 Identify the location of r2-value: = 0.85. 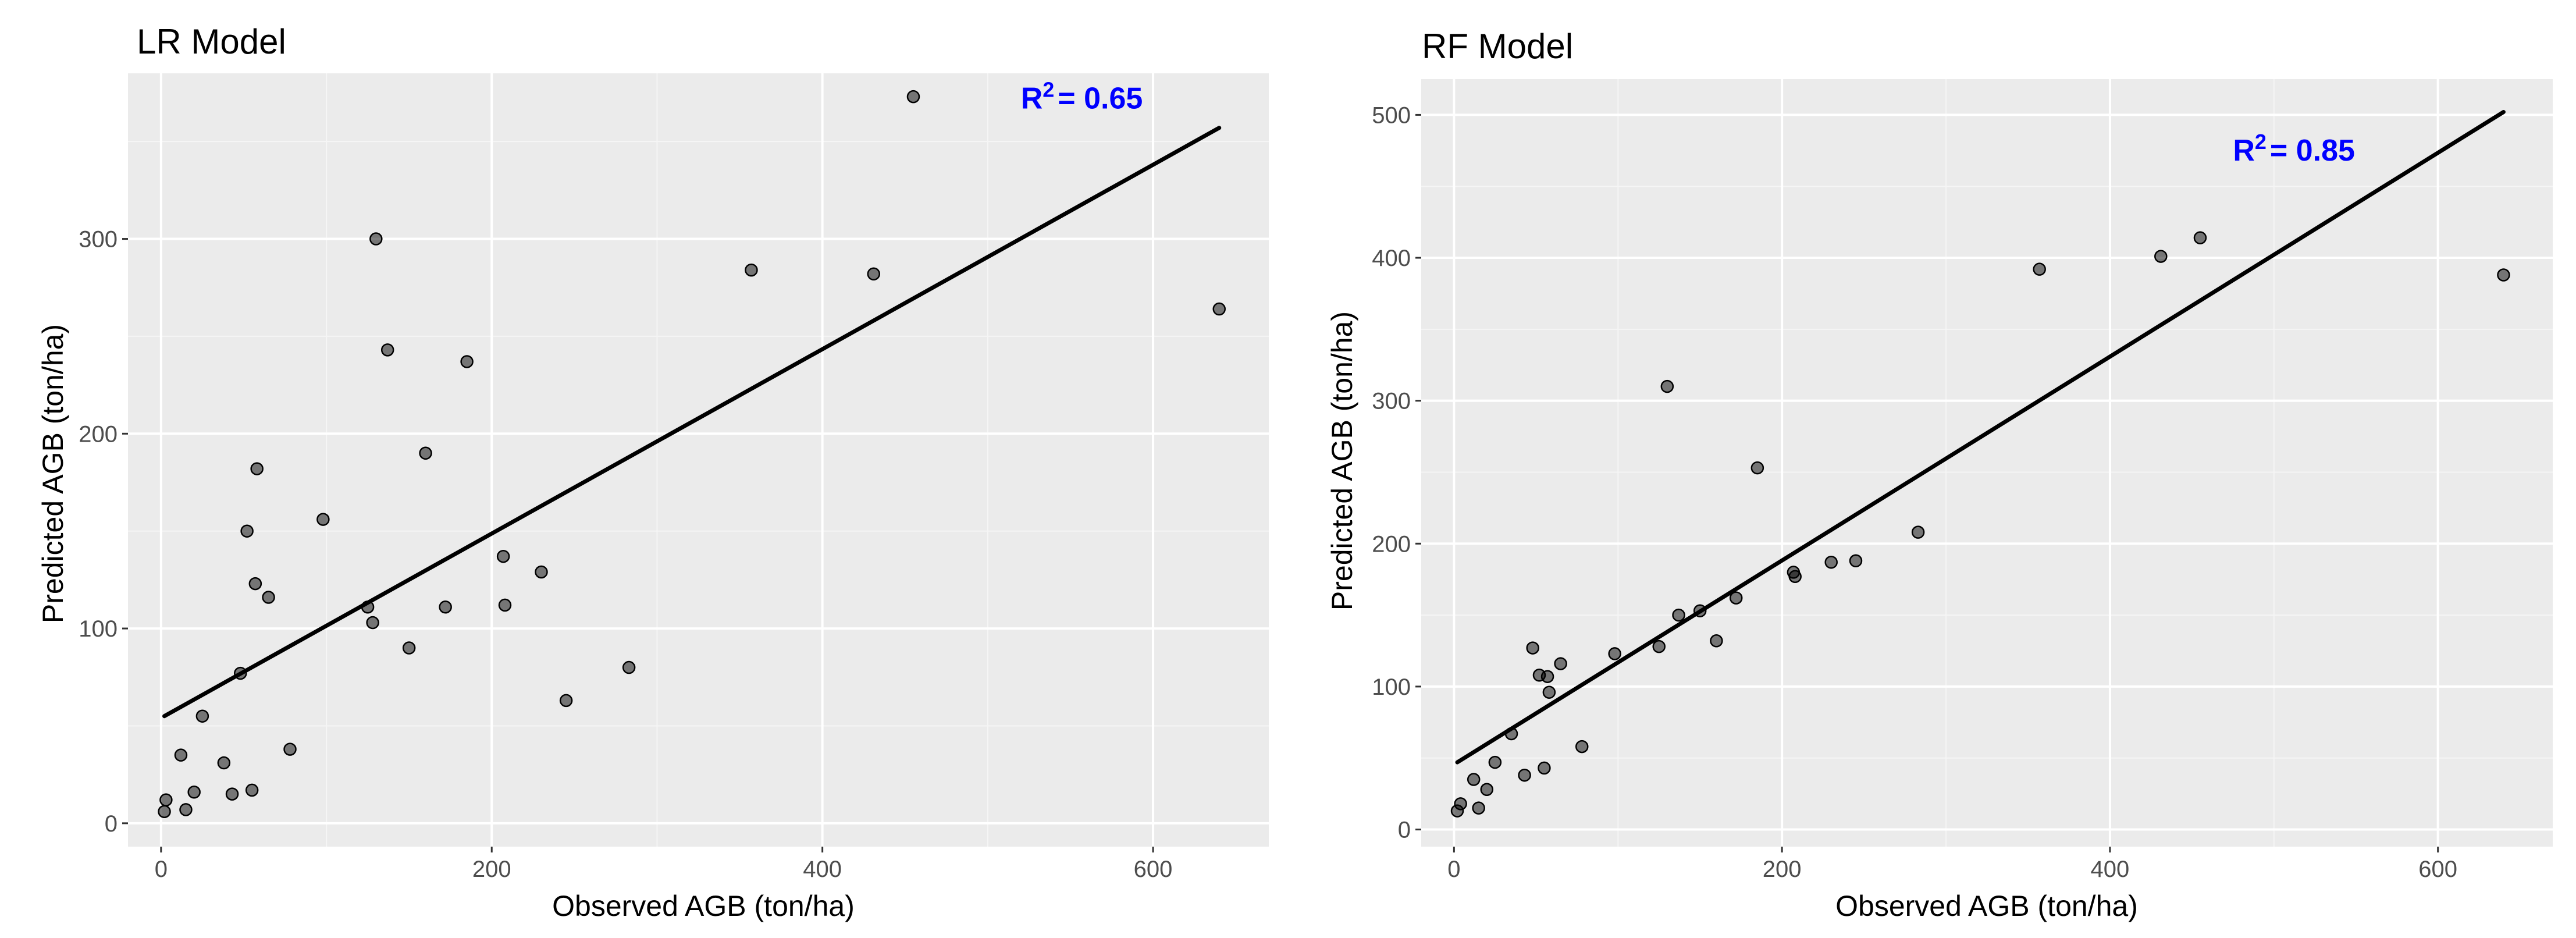
(2312, 151).